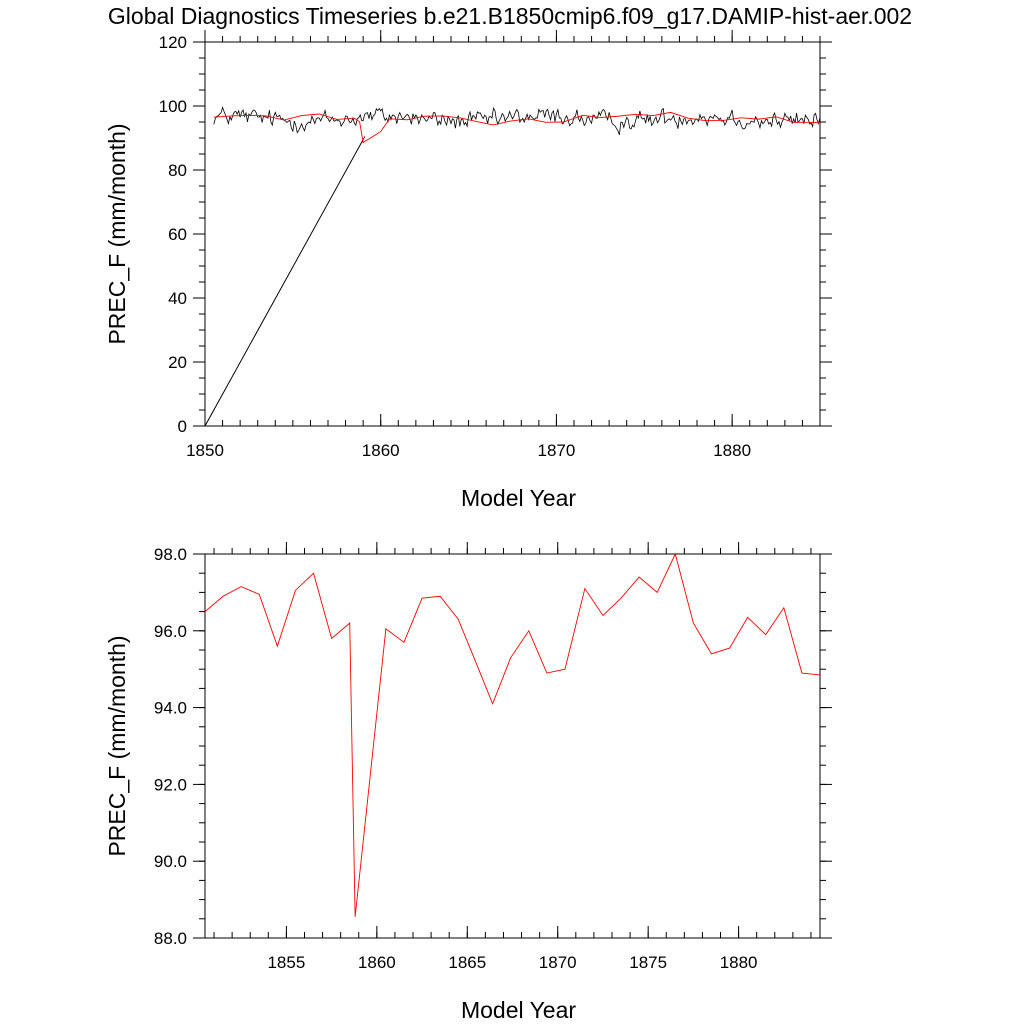 This screenshot has height=1024, width=1024. What do you see at coordinates (467, 962) in the screenshot?
I see `bottom-xtick-label: 1865` at bounding box center [467, 962].